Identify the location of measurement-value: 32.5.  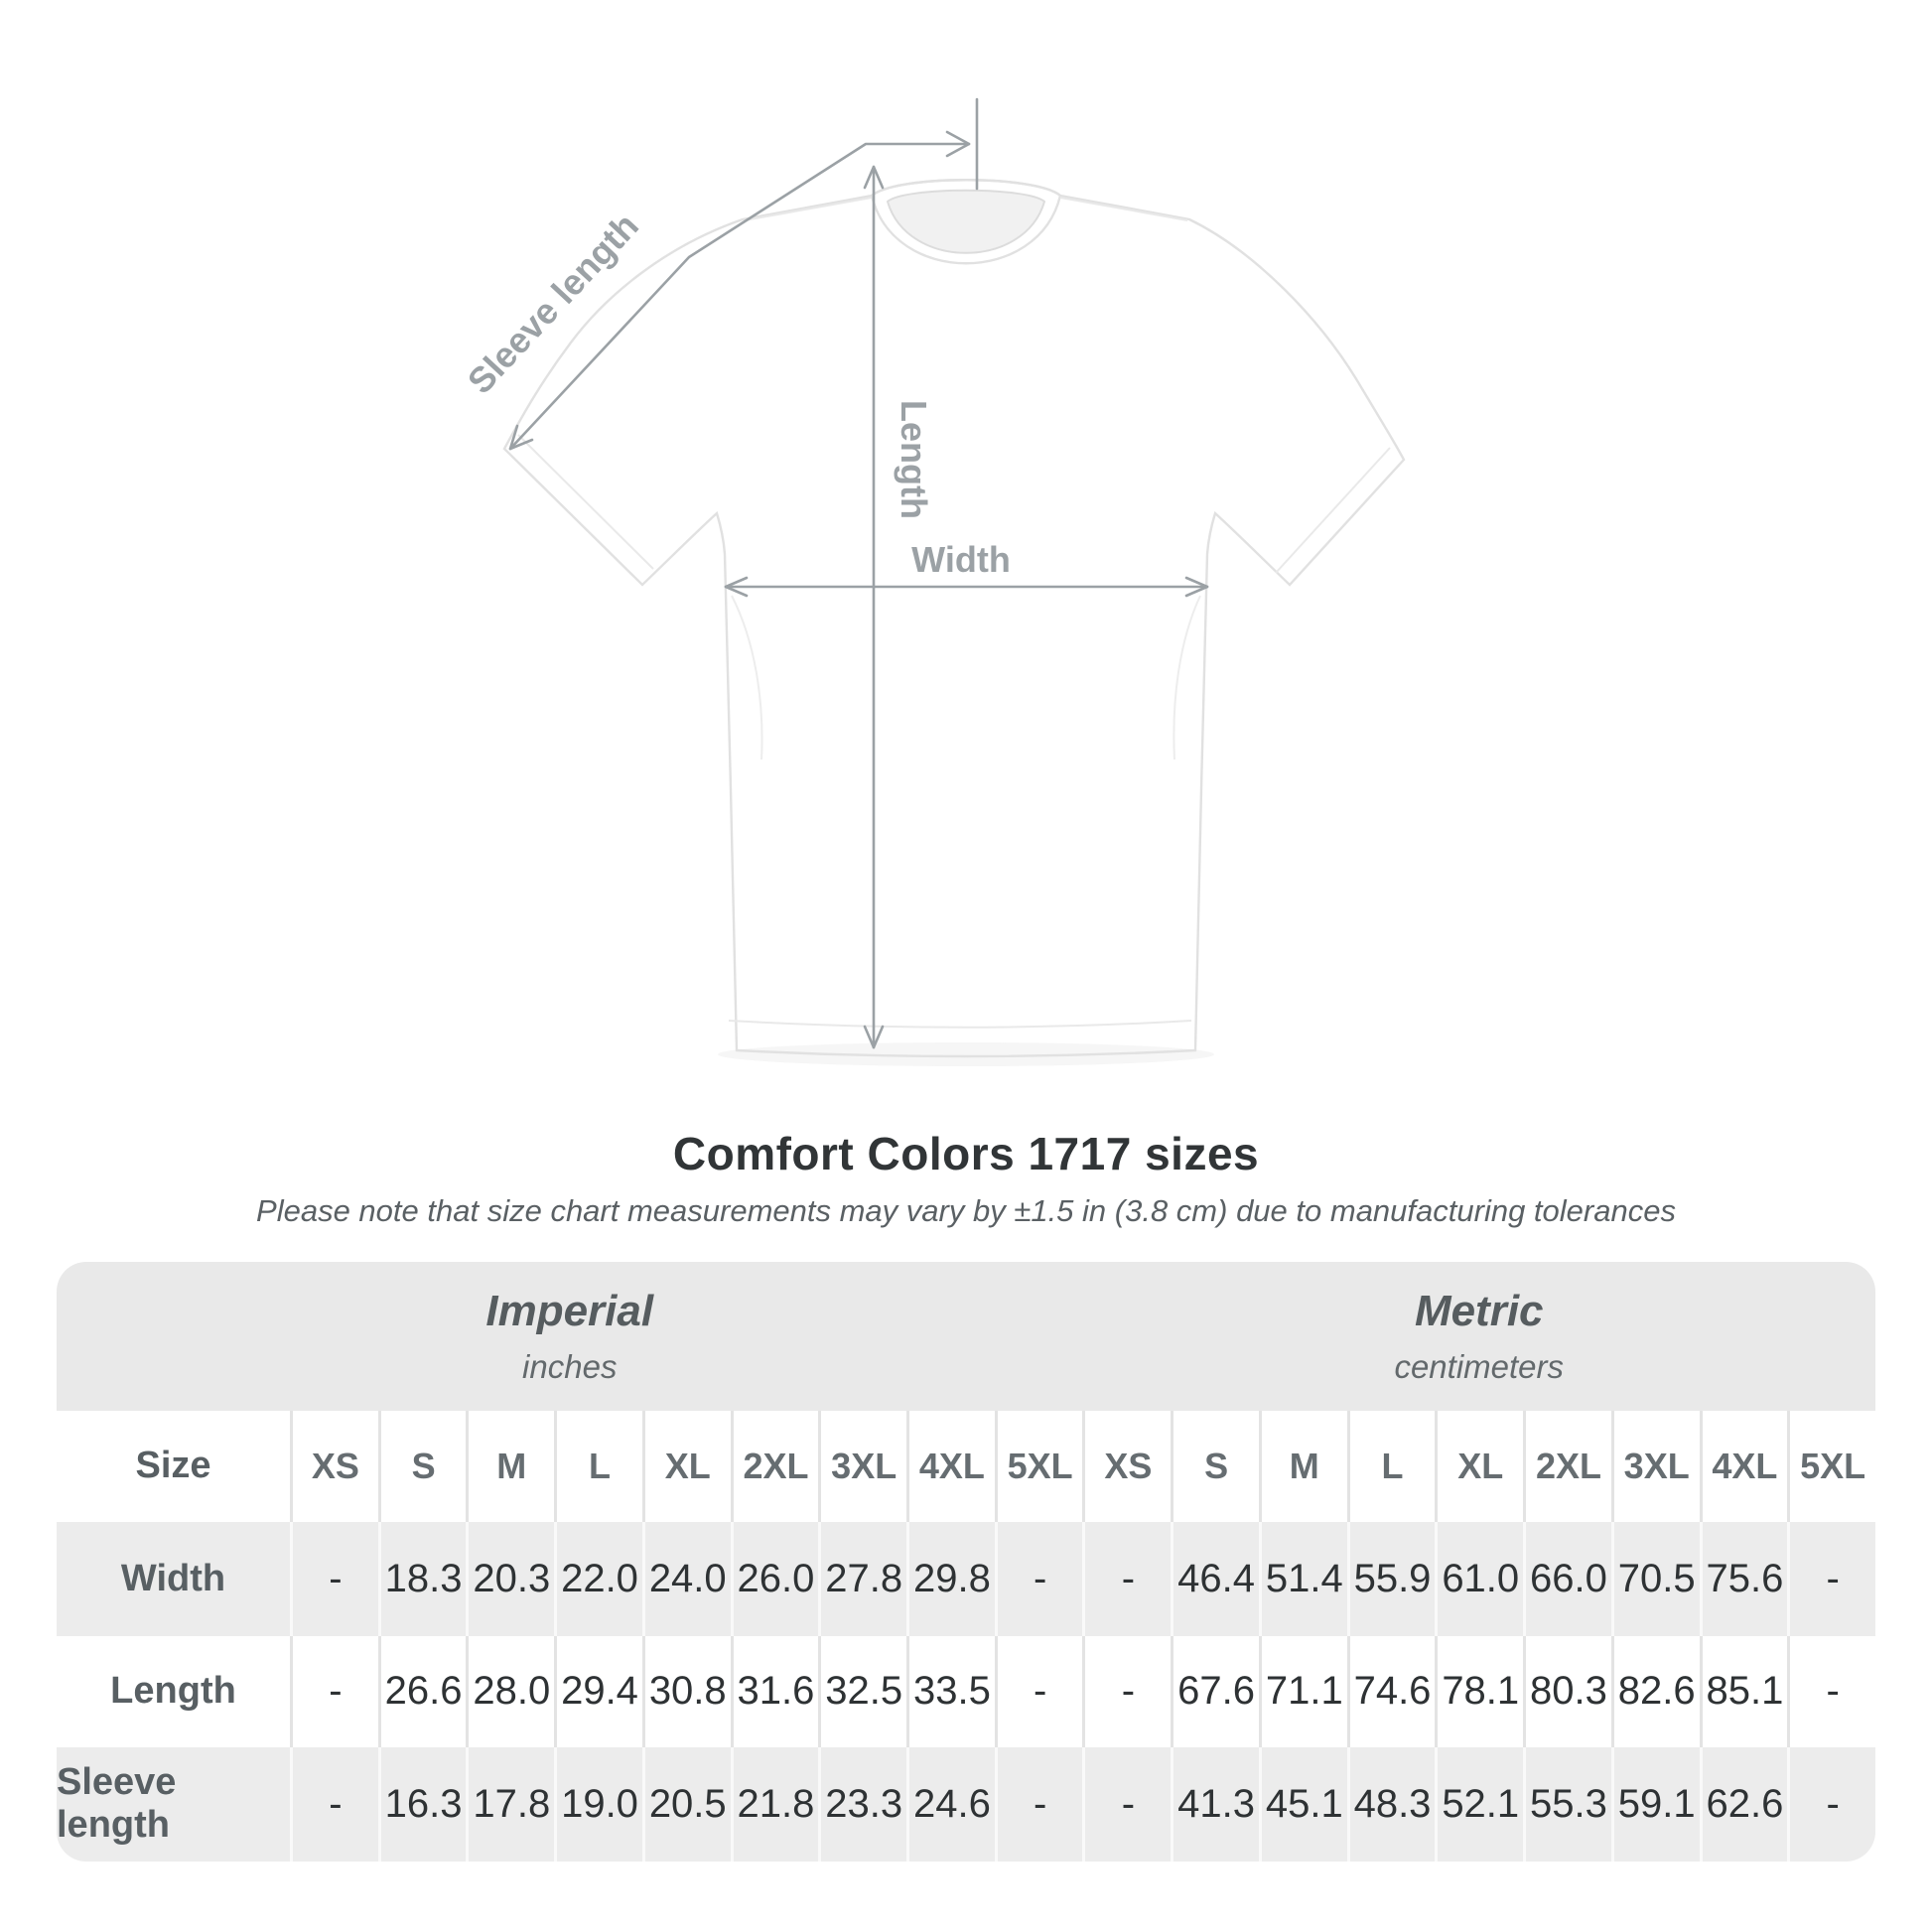
(862, 1691).